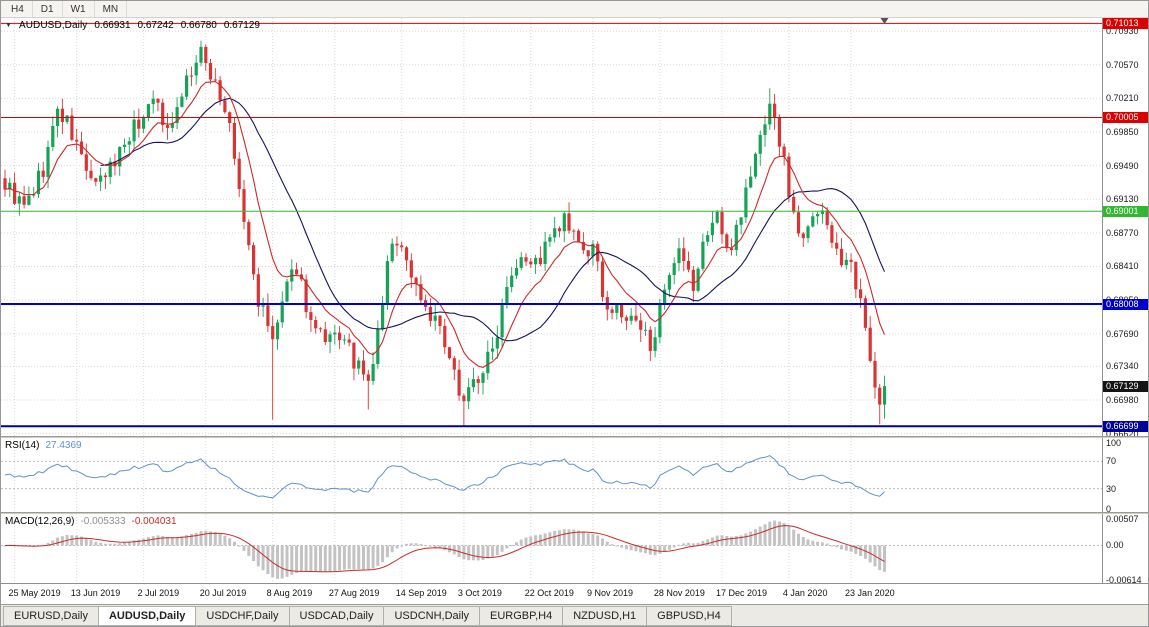 The width and height of the screenshot is (1149, 627). What do you see at coordinates (79, 9) in the screenshot?
I see `timeframe-button-w1: W1` at bounding box center [79, 9].